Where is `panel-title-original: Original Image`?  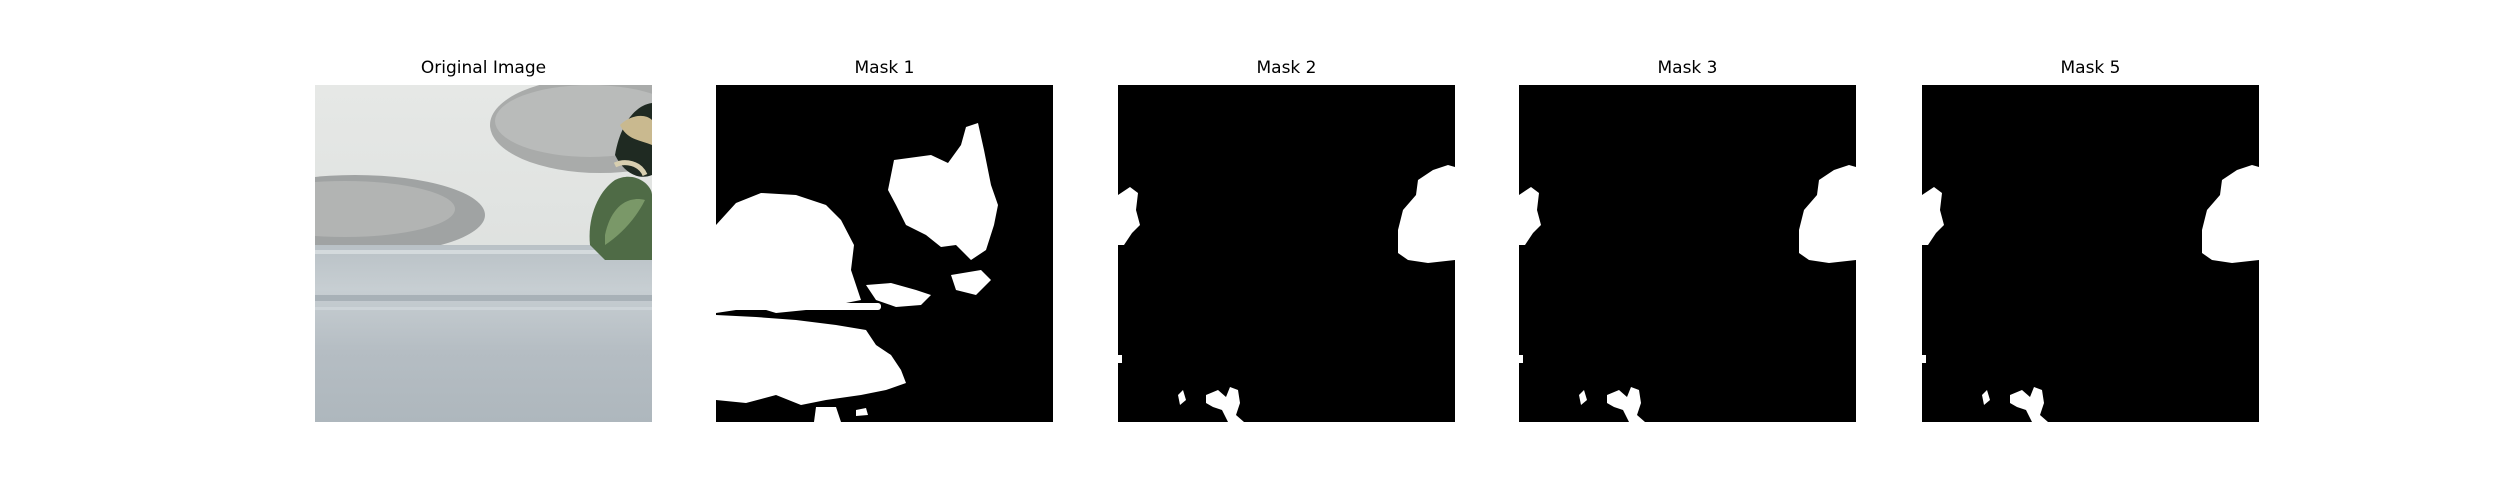
panel-title-original: Original Image is located at coordinates (483, 68).